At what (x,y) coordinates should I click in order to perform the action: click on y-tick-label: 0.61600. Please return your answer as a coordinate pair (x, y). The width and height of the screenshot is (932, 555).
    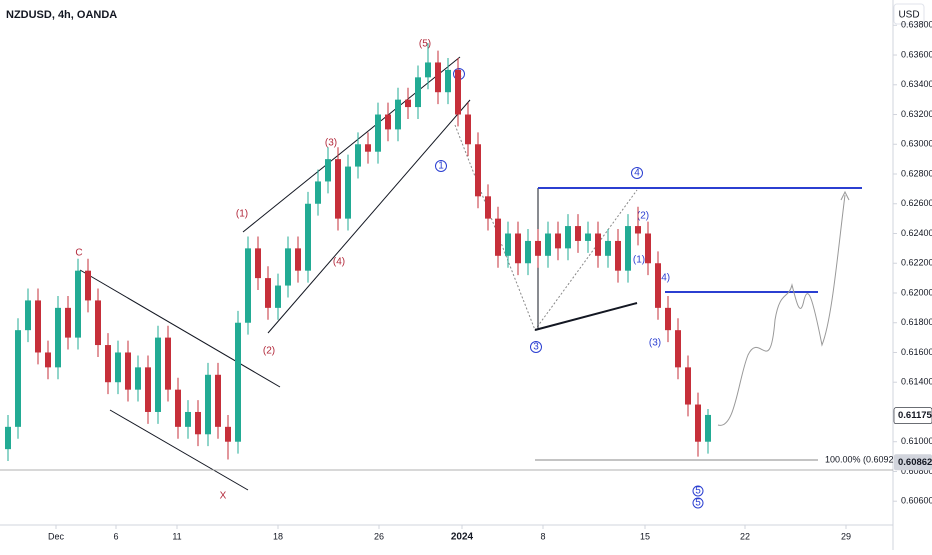
    Looking at the image, I should click on (916, 352).